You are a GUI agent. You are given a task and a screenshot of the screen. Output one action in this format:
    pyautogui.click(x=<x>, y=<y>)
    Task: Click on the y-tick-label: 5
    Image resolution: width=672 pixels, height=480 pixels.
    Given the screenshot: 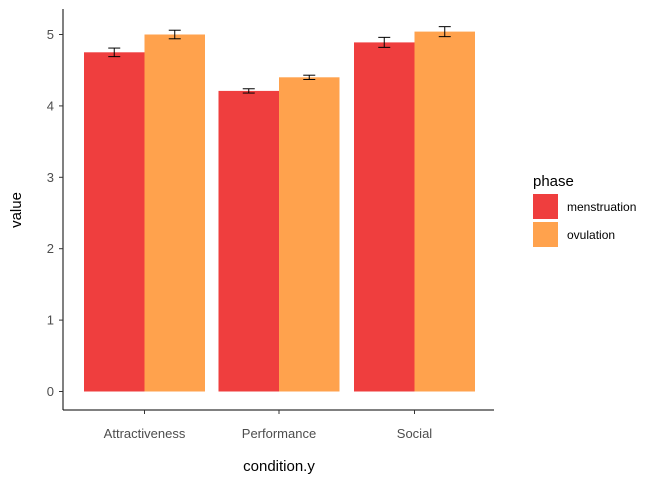 What is the action you would take?
    pyautogui.click(x=50, y=34)
    